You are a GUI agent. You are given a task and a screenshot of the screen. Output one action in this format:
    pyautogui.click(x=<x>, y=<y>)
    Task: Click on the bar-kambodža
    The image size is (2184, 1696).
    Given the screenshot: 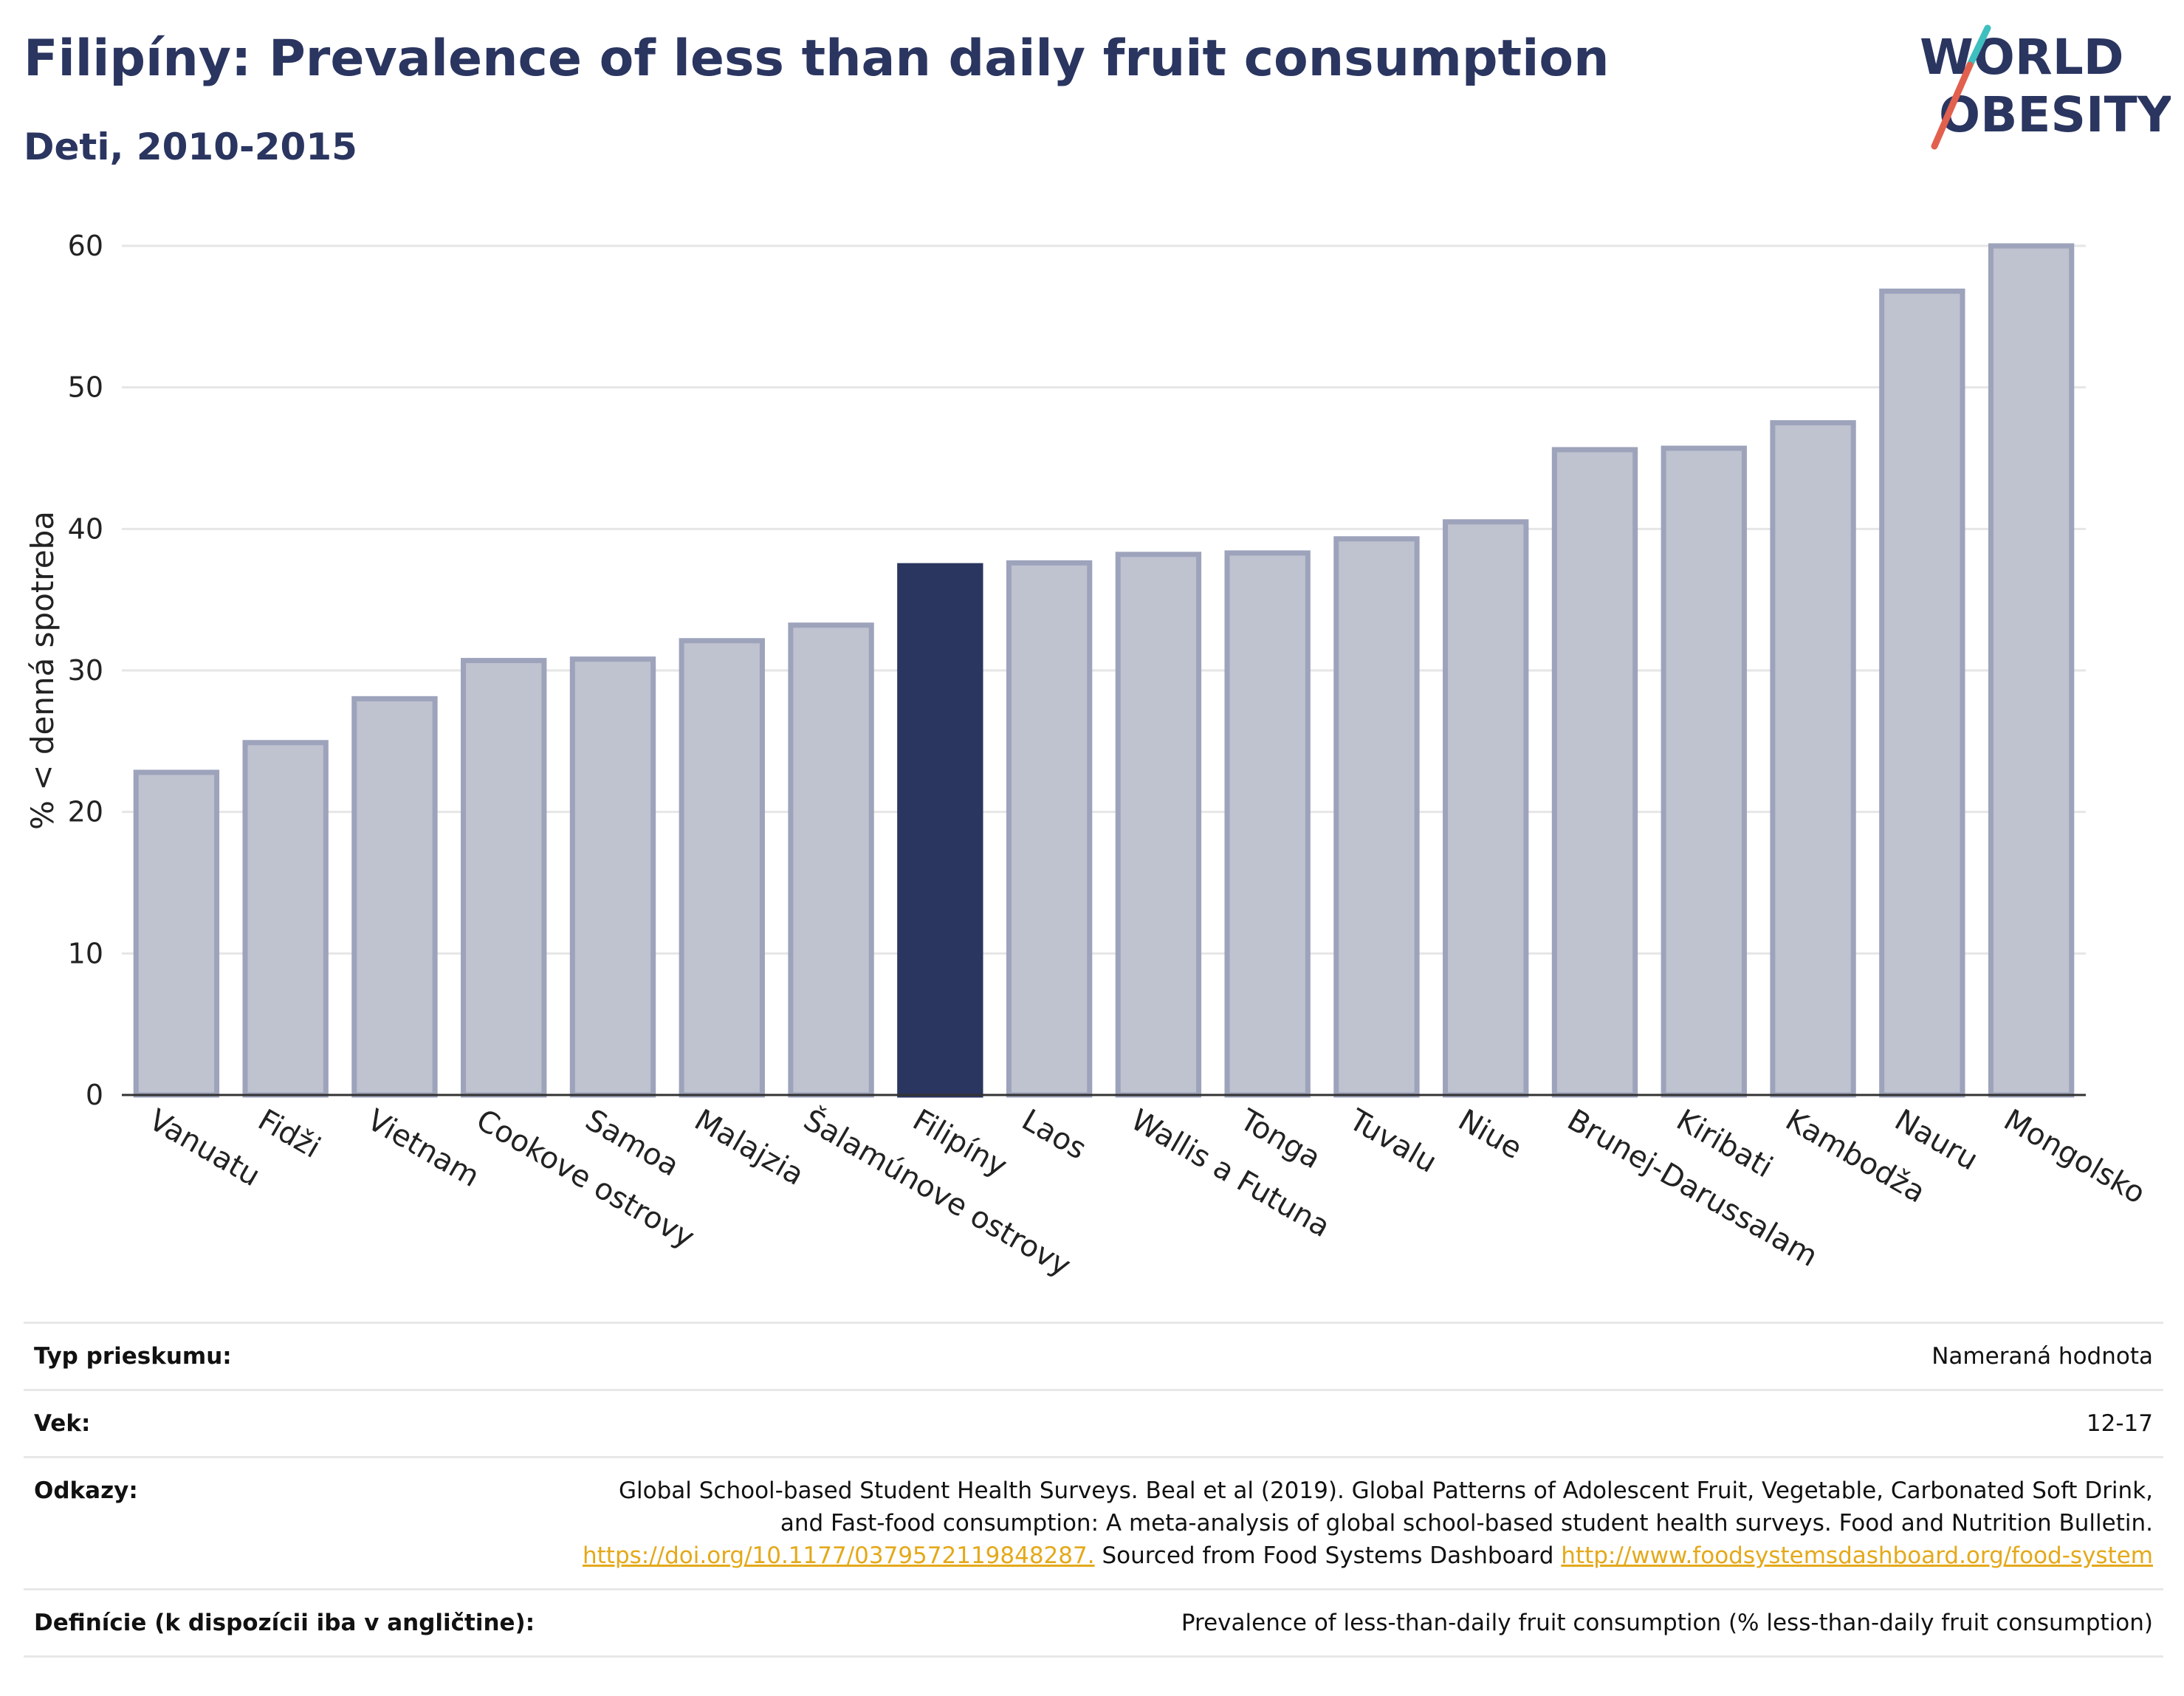 What is the action you would take?
    pyautogui.click(x=1813, y=759)
    